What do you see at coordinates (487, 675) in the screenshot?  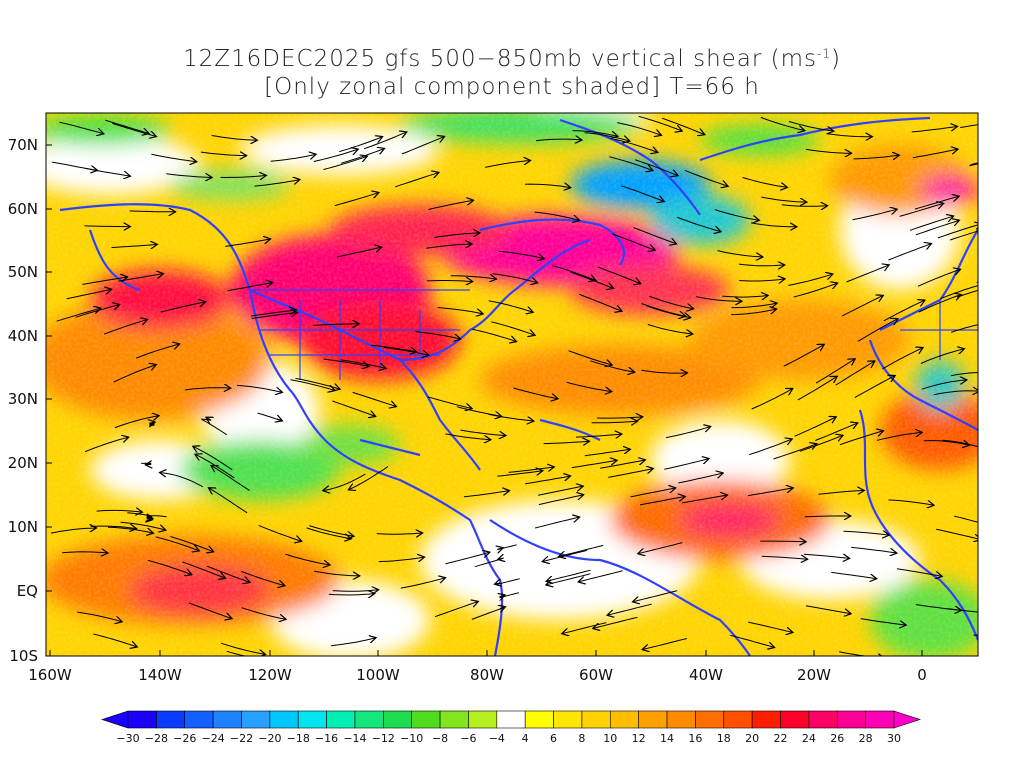 I see `lon-label: 80W` at bounding box center [487, 675].